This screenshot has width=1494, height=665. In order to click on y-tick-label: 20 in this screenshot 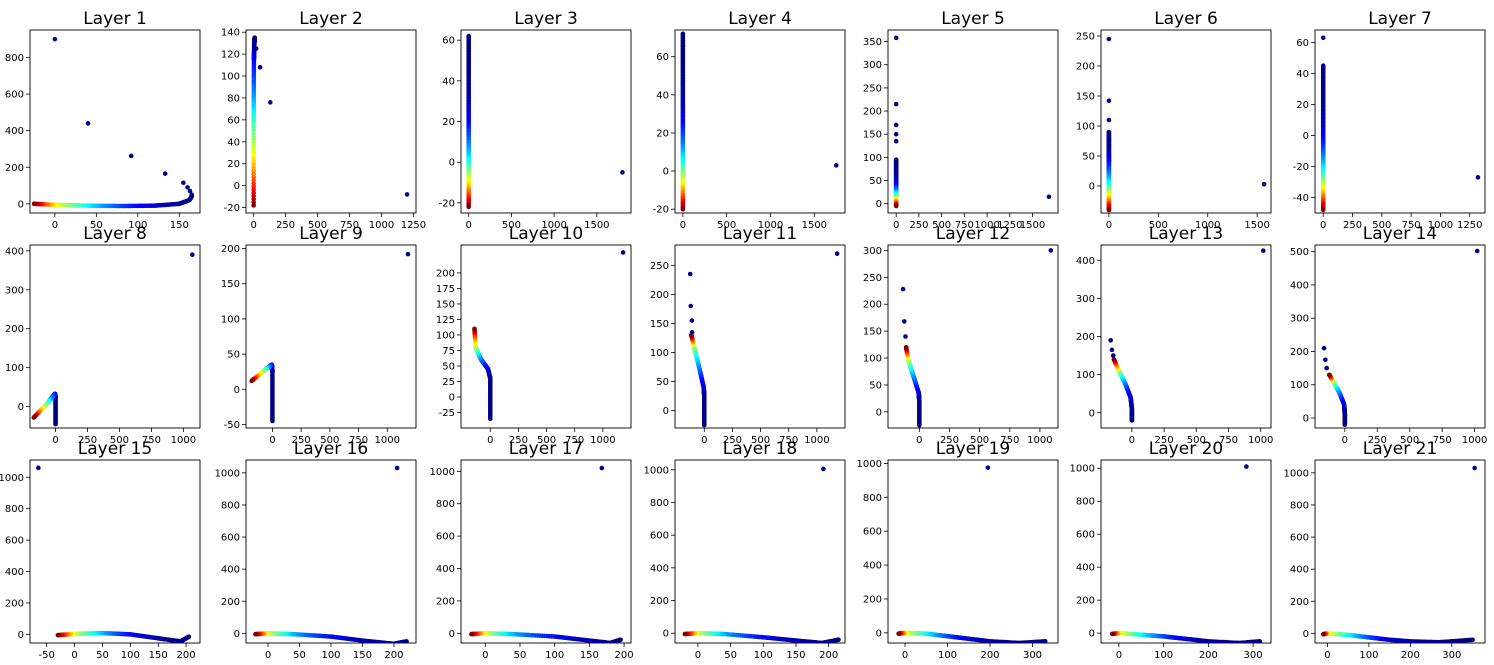, I will do `click(1302, 105)`.